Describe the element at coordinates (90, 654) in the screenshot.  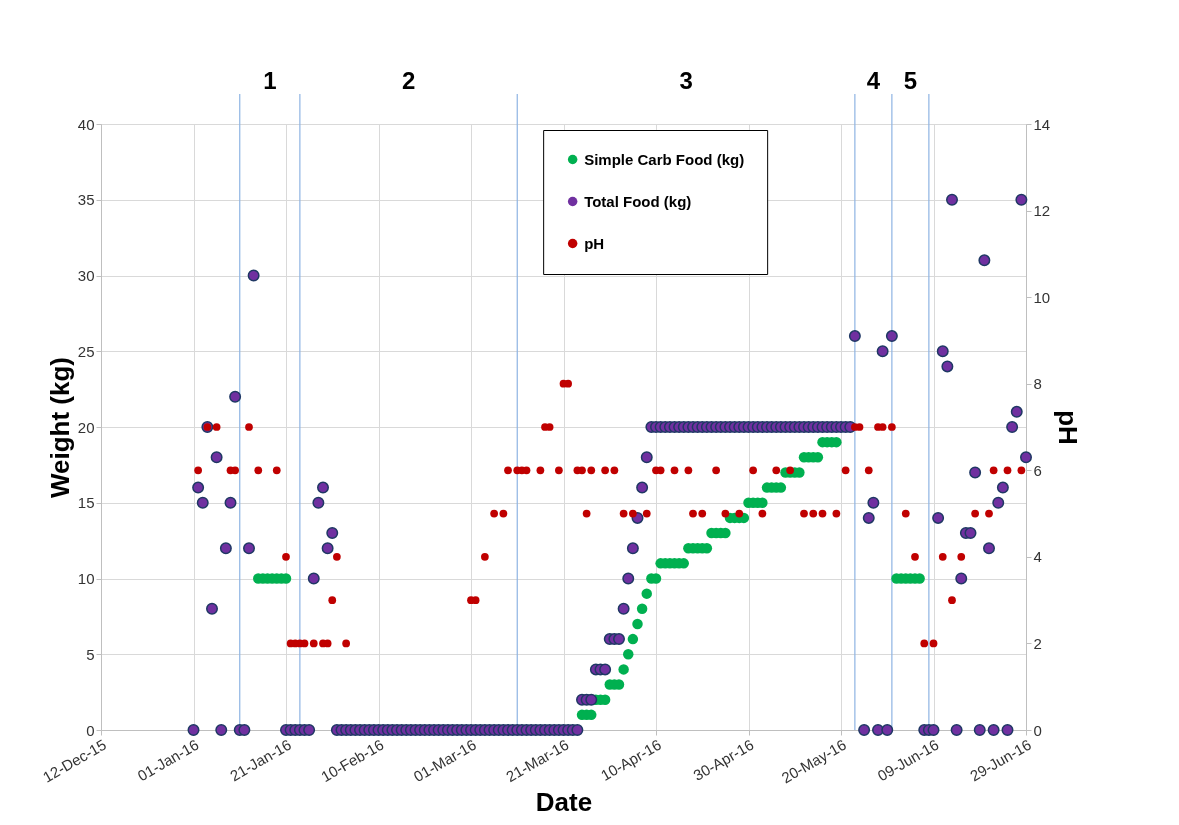
I see `y-tick-label: 5` at that location.